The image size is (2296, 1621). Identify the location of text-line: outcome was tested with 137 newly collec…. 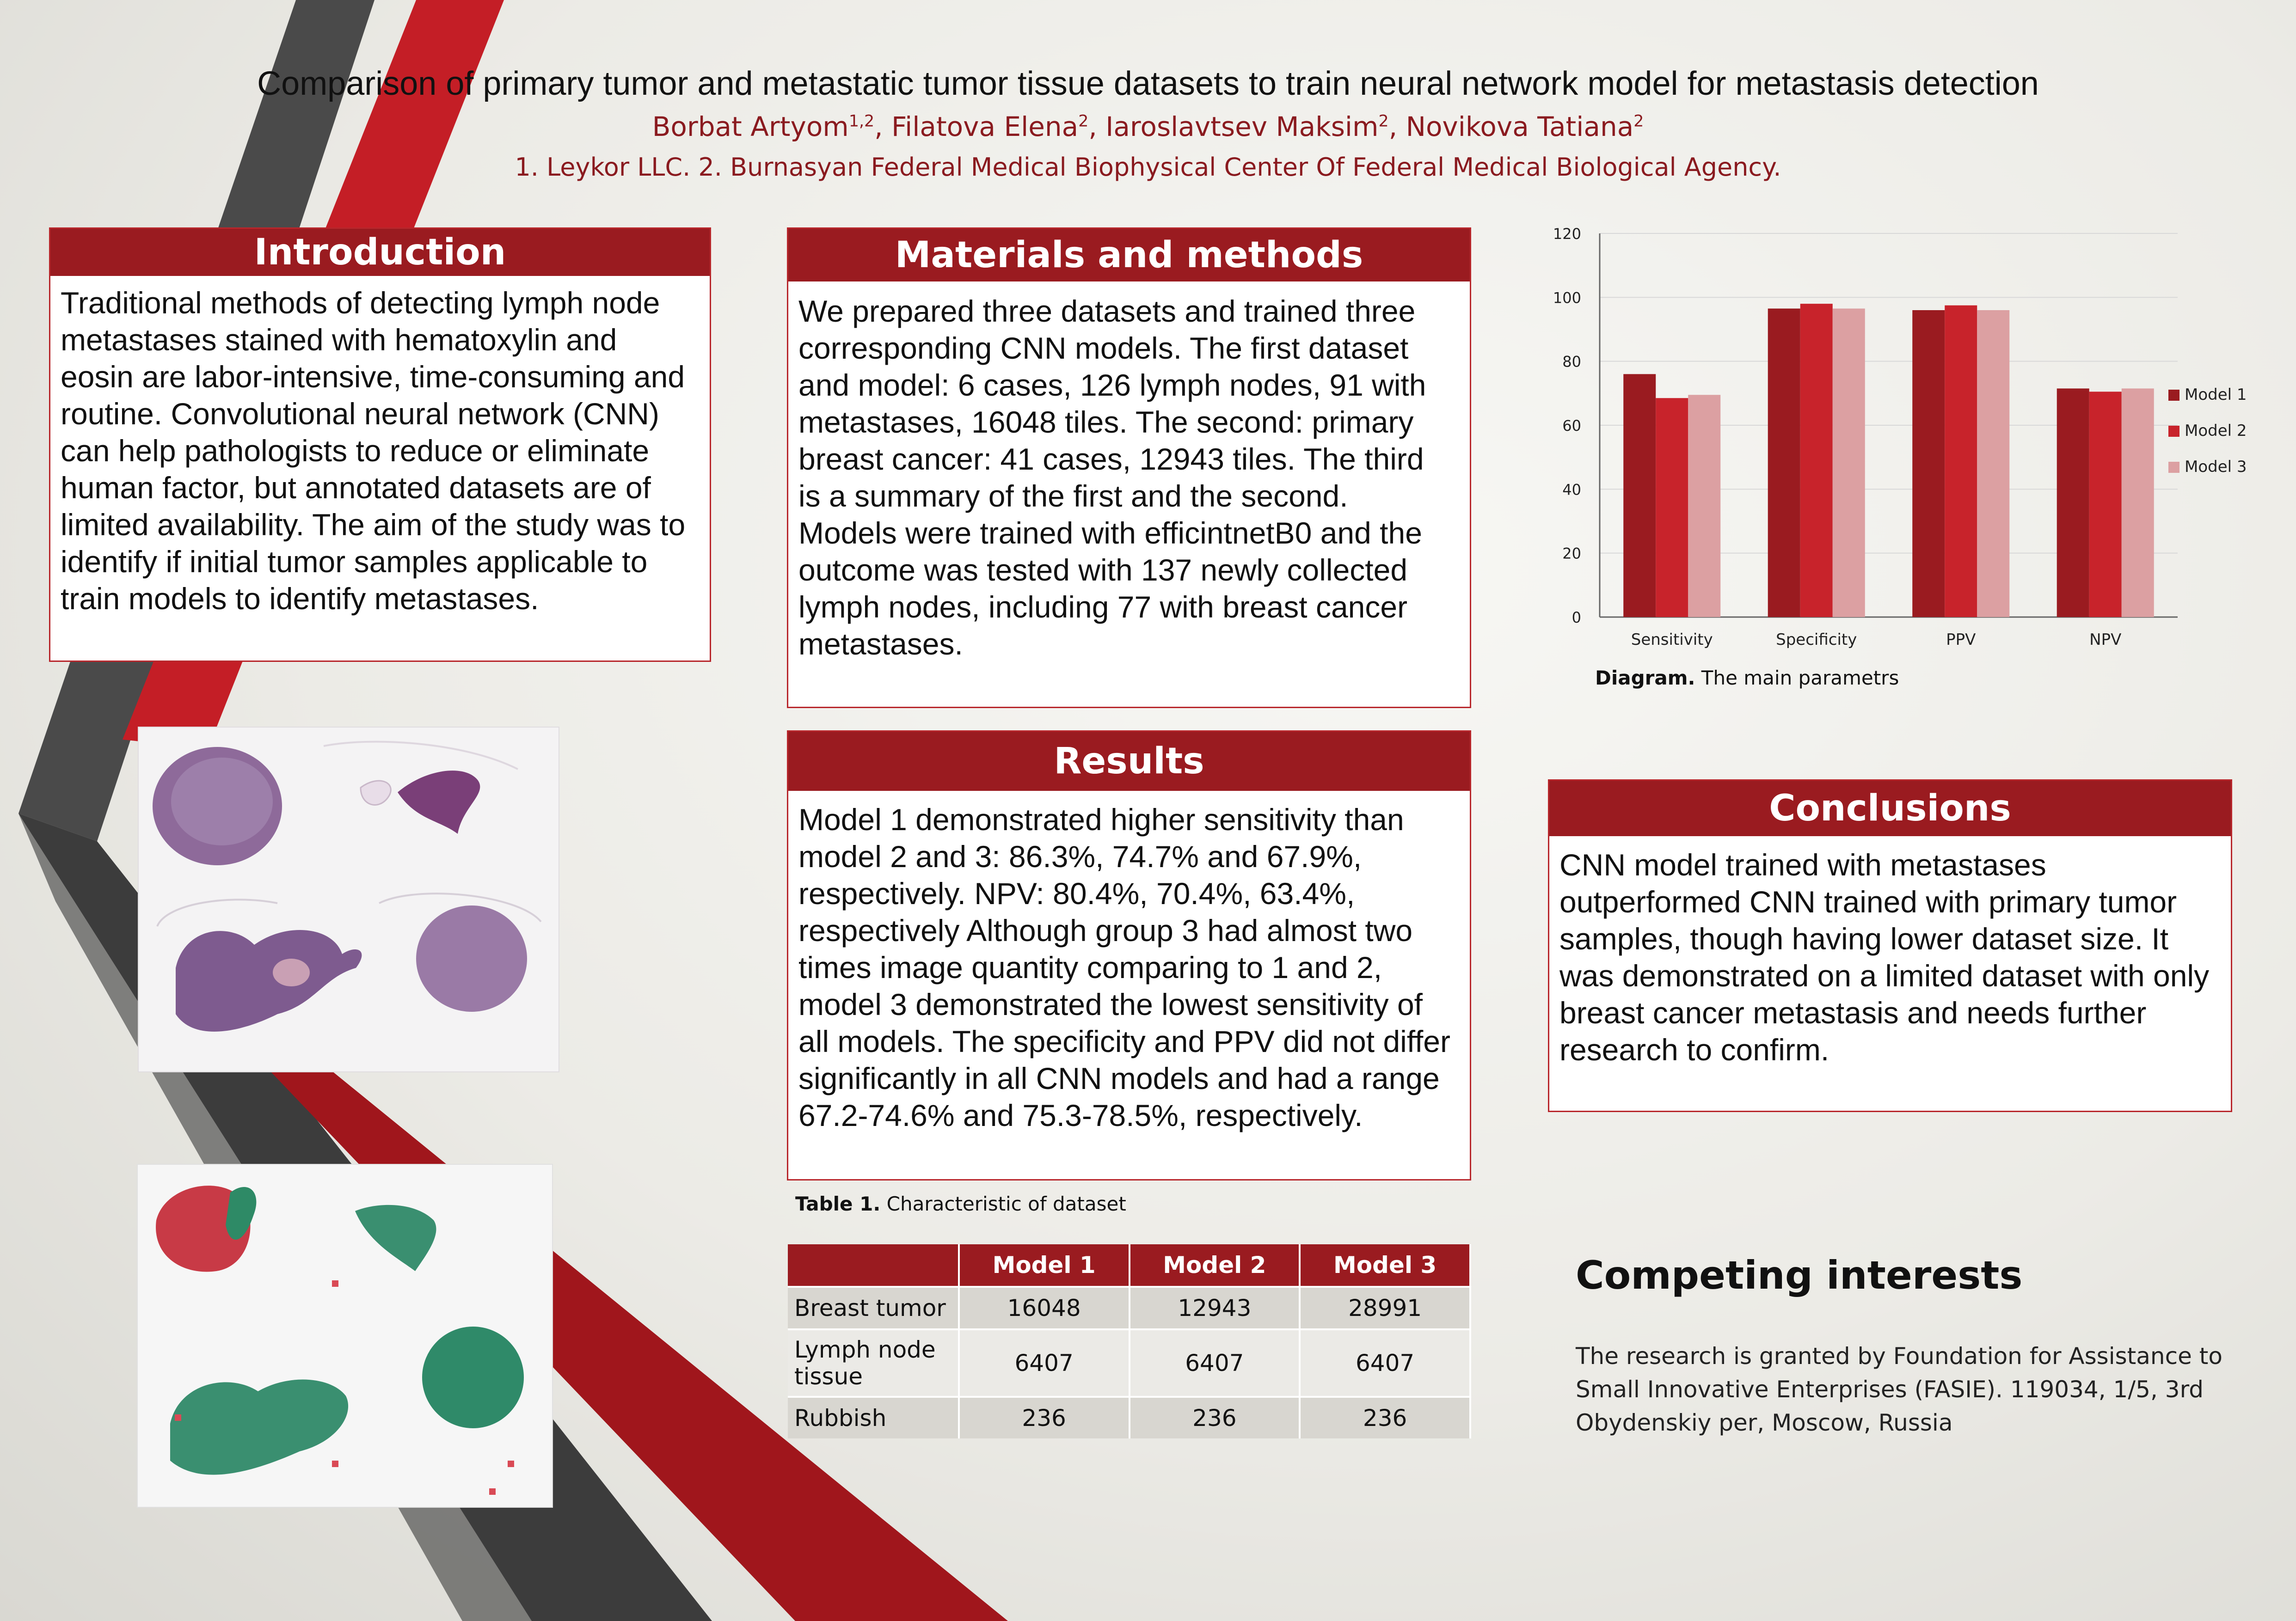
(1103, 570).